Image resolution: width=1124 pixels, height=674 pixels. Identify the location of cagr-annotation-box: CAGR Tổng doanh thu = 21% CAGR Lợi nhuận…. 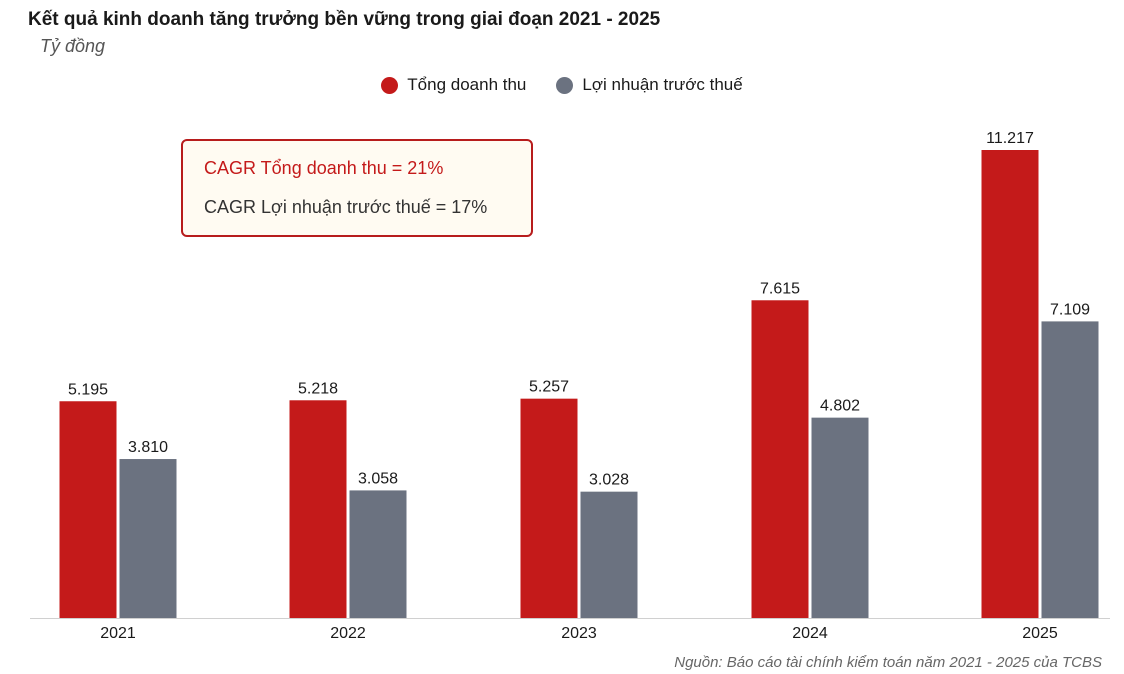
(357, 188).